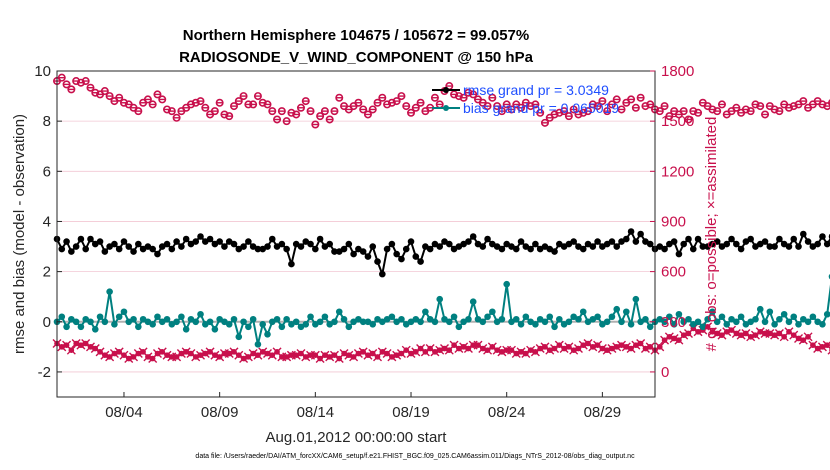 The height and width of the screenshot is (470, 830). I want to click on right-axis: 1800 1500 1200 900 600 300 0, so click(672, 222).